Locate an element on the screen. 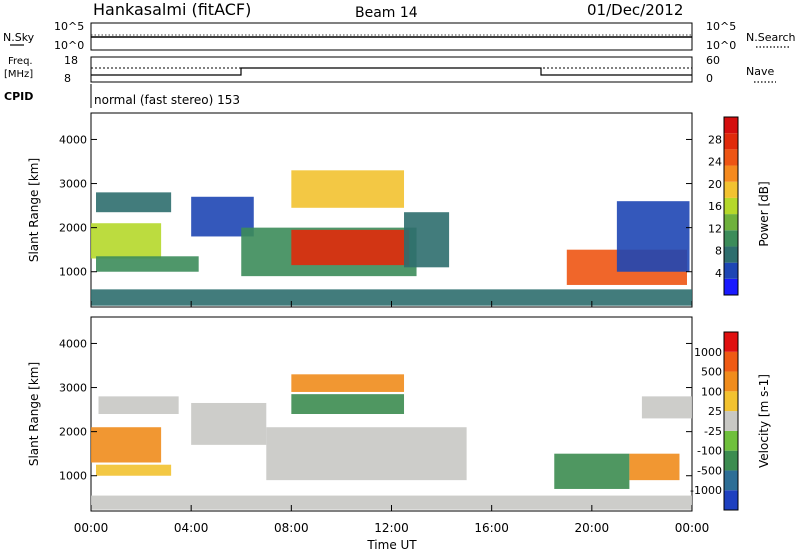 The height and width of the screenshot is (554, 800). velocity-colorbar-tick: 25 is located at coordinates (715, 411).